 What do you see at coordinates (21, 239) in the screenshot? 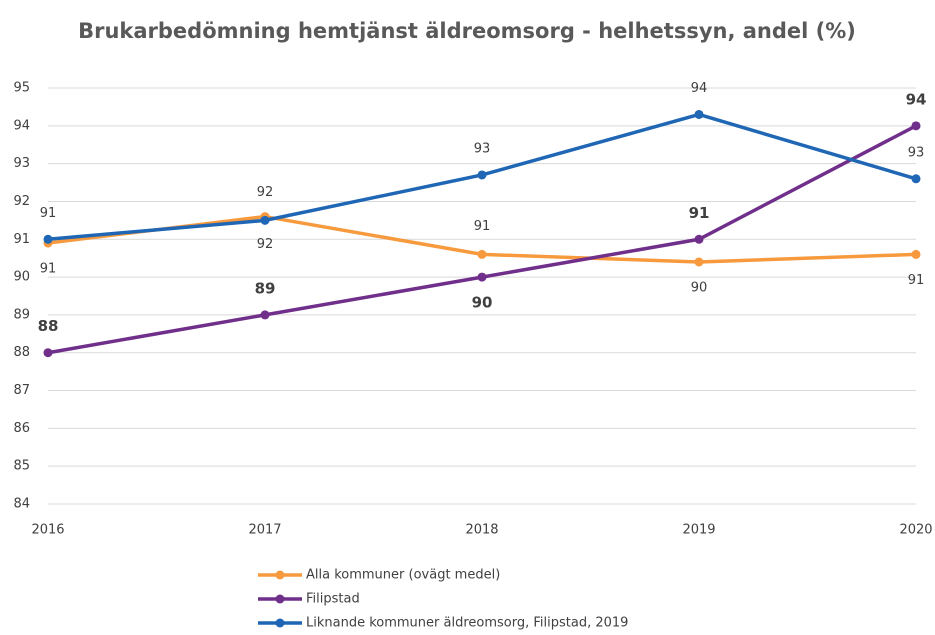
I see `y-tick-label: 91` at bounding box center [21, 239].